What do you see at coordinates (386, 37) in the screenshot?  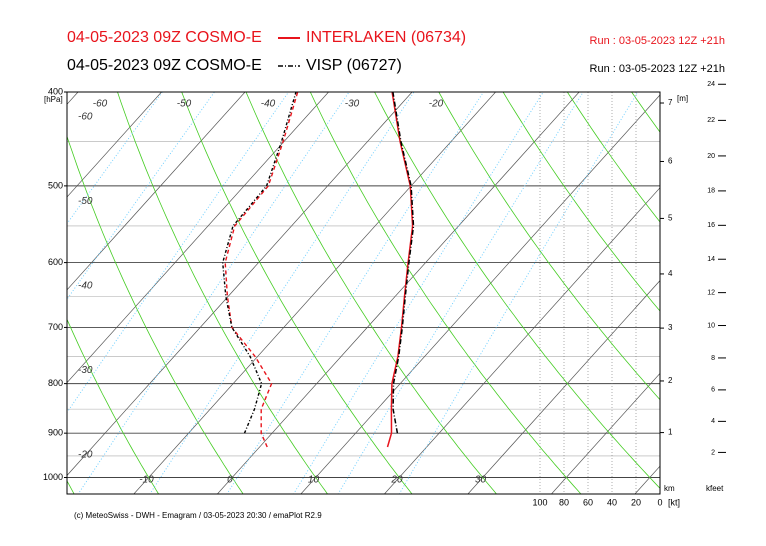 I see `legend-entry: INTERLAKEN (06734)` at bounding box center [386, 37].